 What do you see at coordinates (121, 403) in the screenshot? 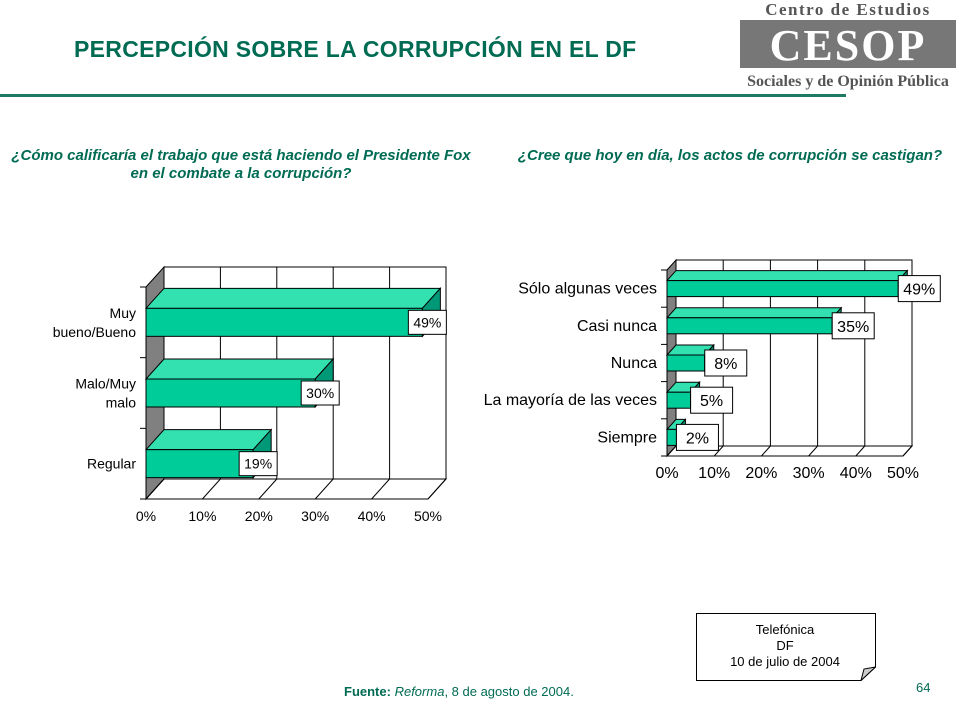
I see `category-label: malo` at bounding box center [121, 403].